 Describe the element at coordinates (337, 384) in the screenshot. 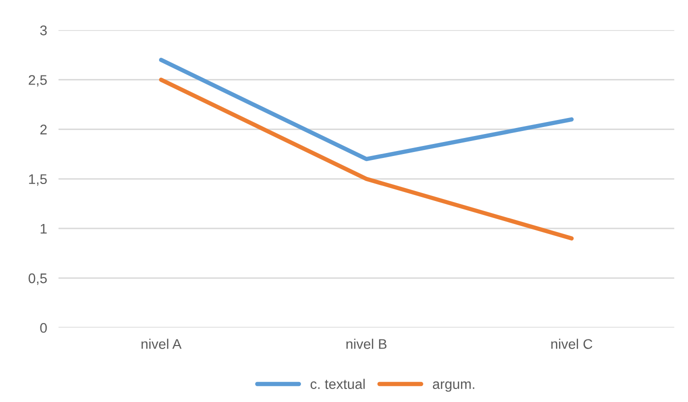

I see `legend-label: c. textual` at that location.